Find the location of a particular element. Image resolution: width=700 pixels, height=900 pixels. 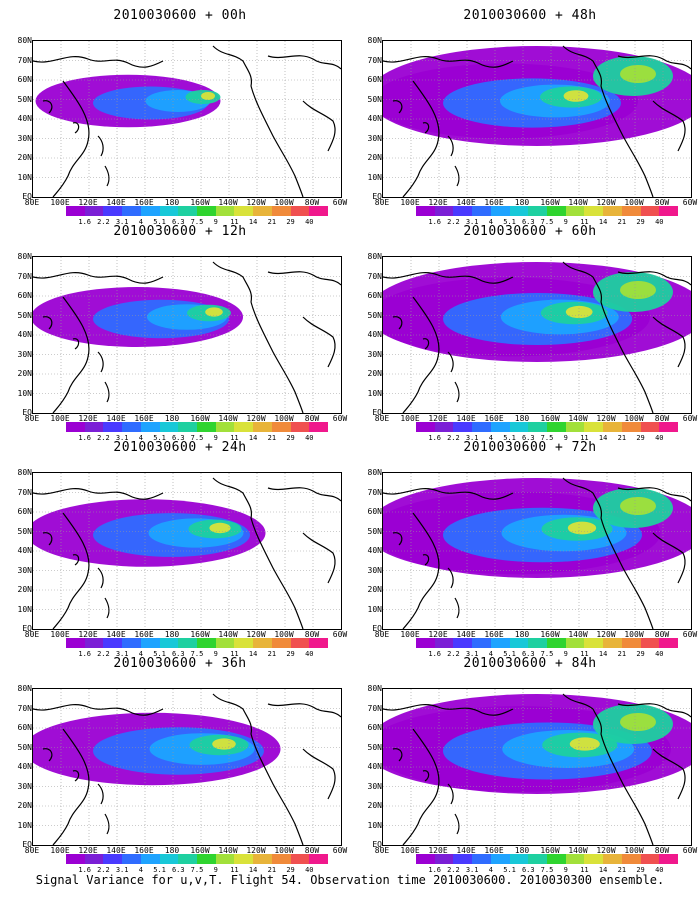

colorbar-label: 21 is located at coordinates (272, 654).